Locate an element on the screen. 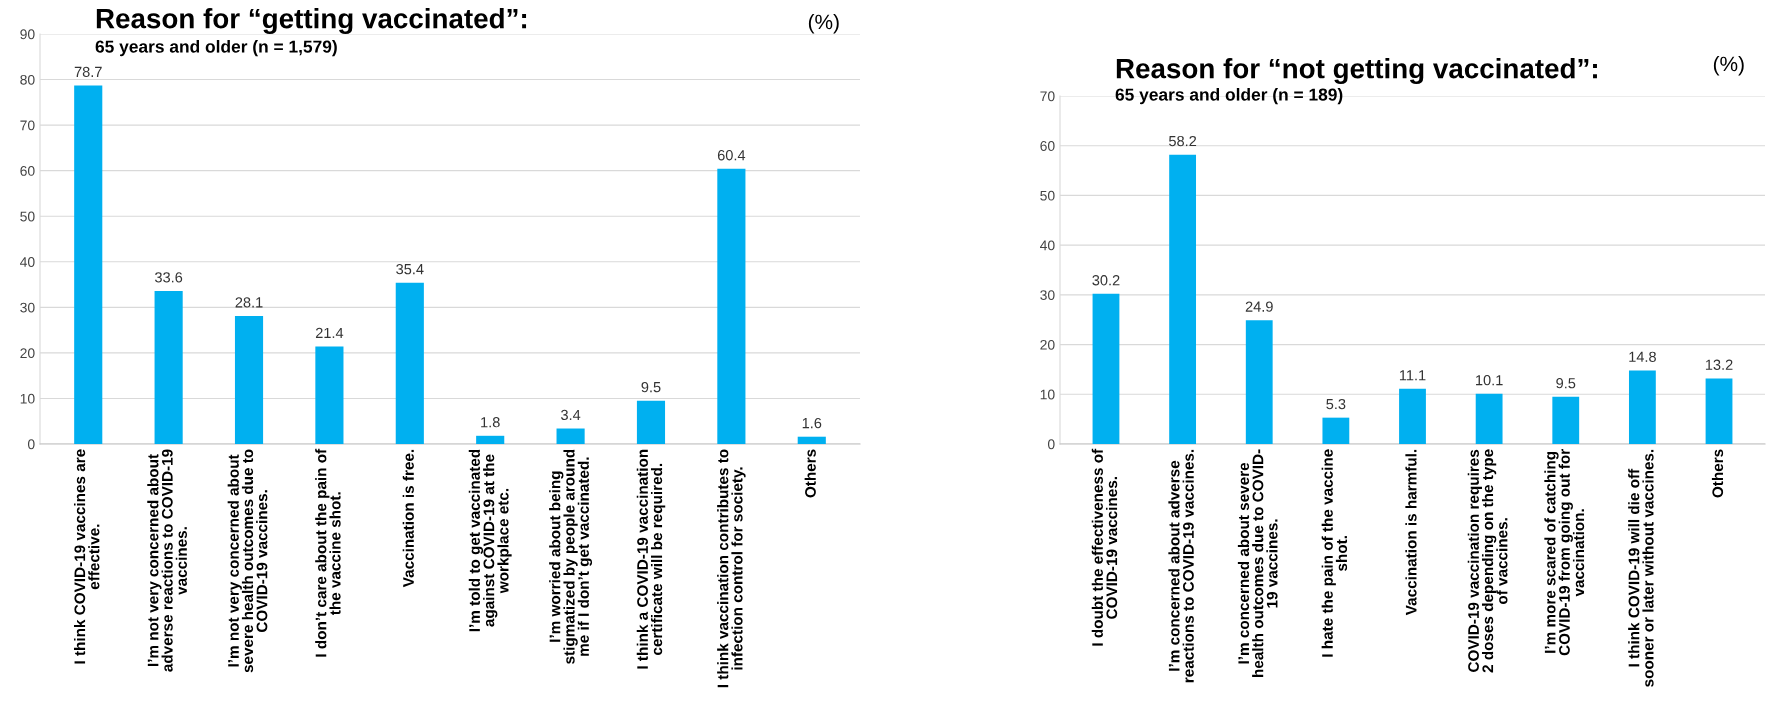 The width and height of the screenshot is (1780, 711). data-label: 3.4 is located at coordinates (571, 415).